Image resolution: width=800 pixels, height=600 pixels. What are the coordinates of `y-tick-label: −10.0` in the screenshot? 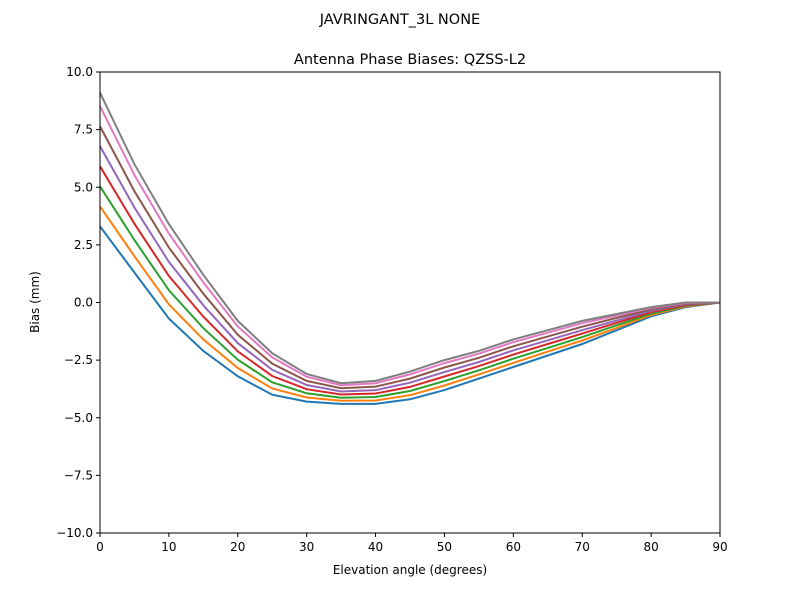 It's located at (74, 533).